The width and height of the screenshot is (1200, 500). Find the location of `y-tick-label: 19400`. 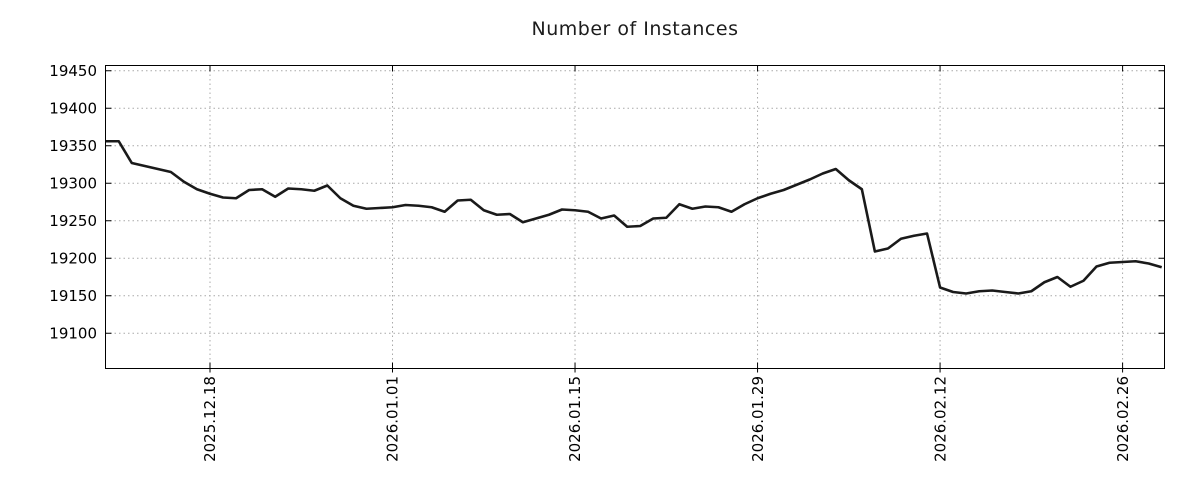

y-tick-label: 19400 is located at coordinates (73, 108).